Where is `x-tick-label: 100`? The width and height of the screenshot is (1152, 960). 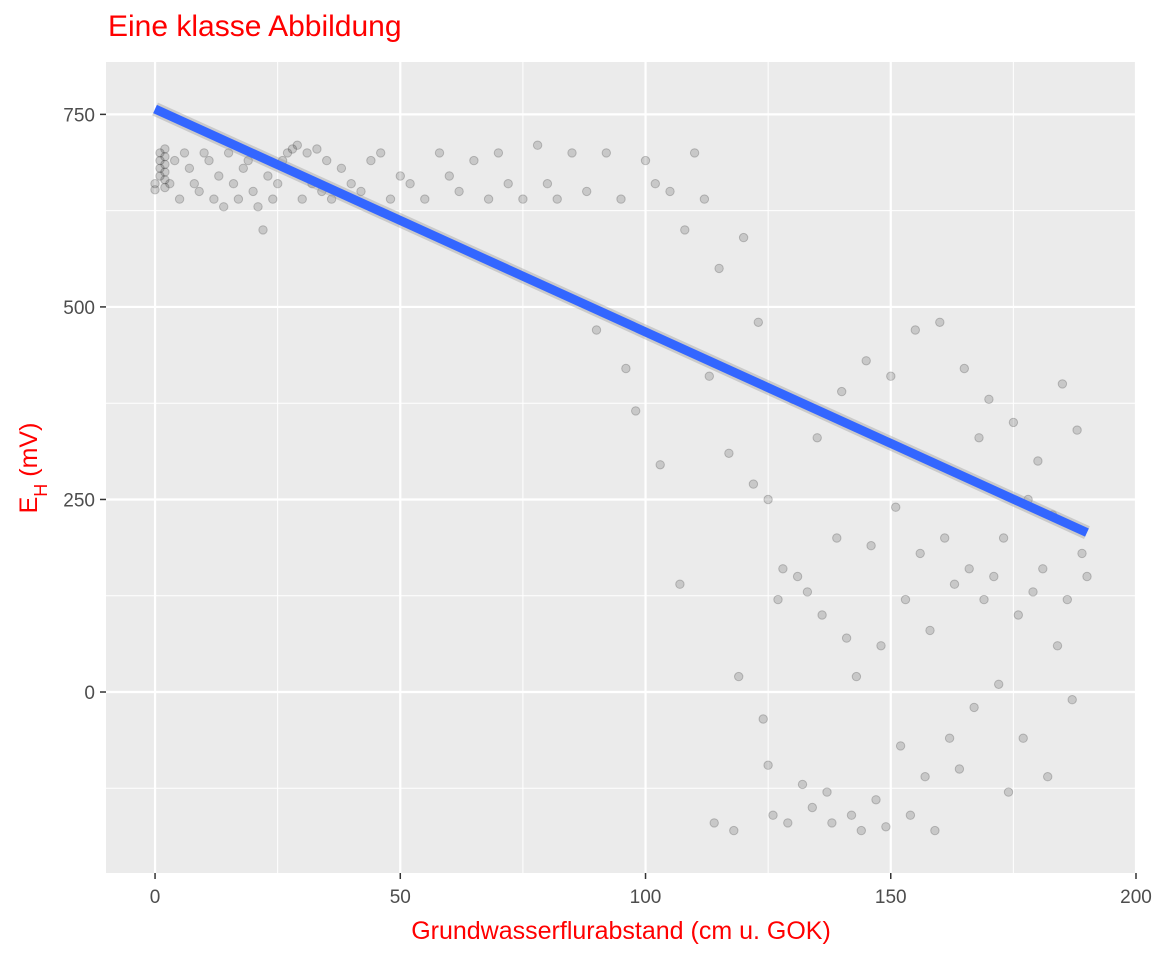 x-tick-label: 100 is located at coordinates (646, 897).